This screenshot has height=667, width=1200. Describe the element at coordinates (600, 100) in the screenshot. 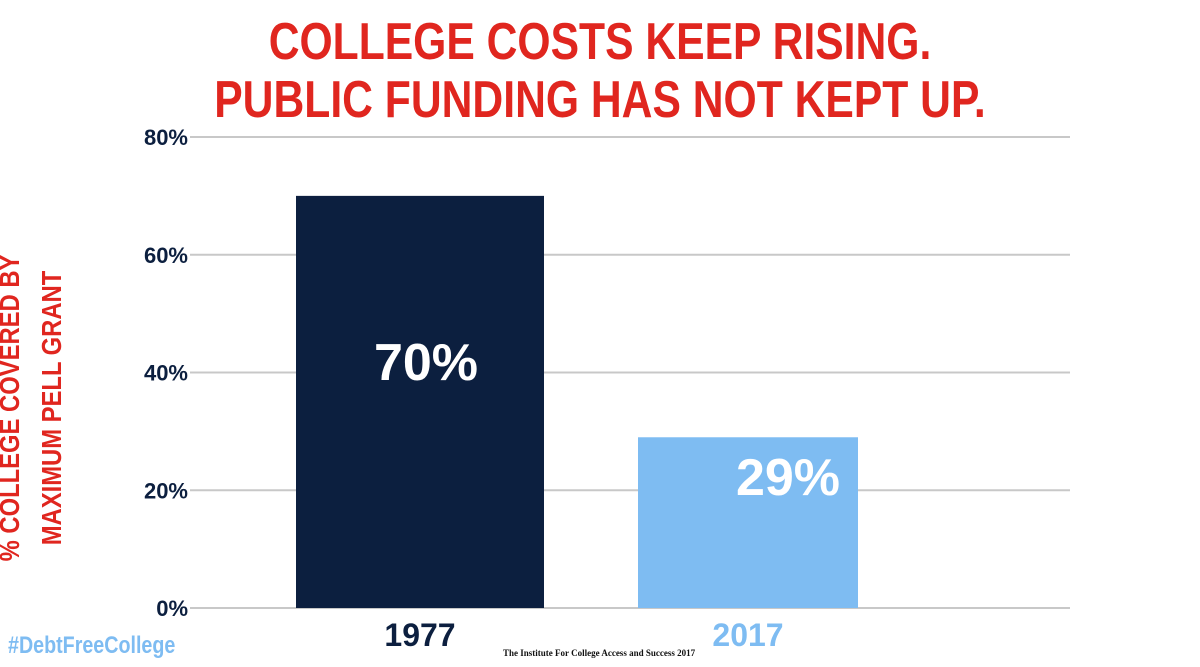

I see `chart-title-line2: PUBLIC FUNDING HAS NOT KEPT UP.` at that location.